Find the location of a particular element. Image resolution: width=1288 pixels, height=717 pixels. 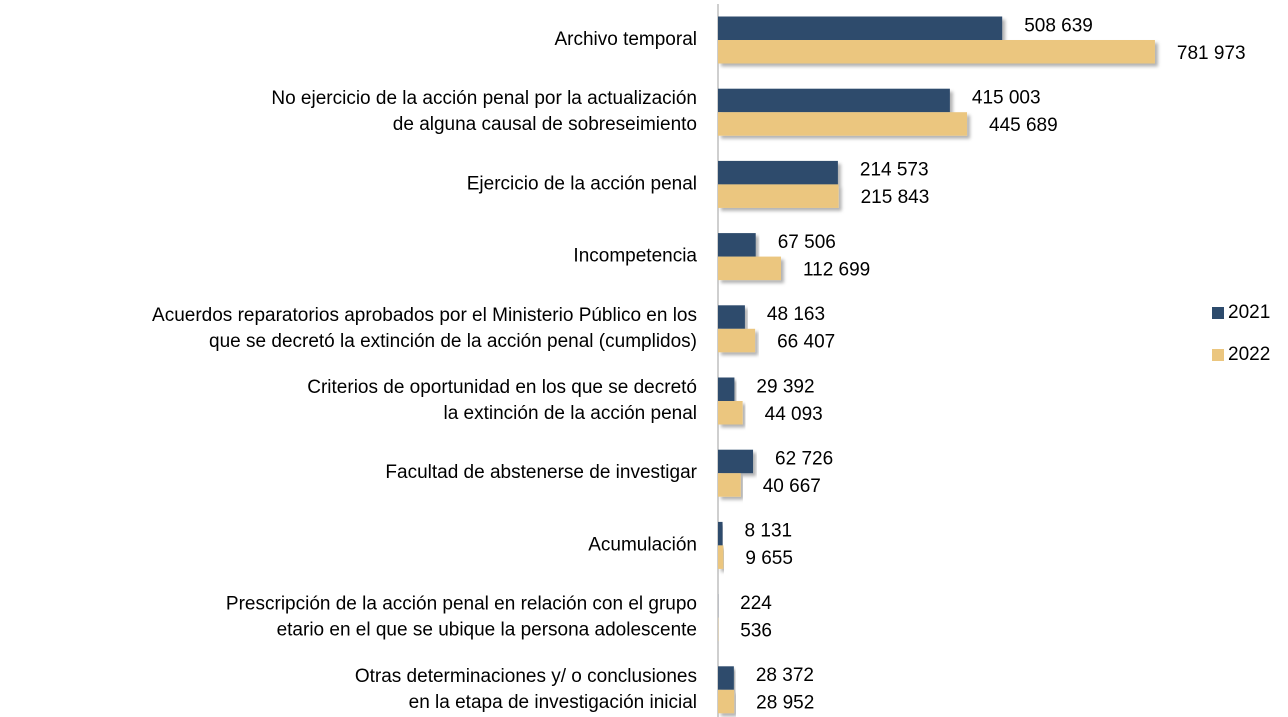

value-label: 445 689 is located at coordinates (1023, 125).